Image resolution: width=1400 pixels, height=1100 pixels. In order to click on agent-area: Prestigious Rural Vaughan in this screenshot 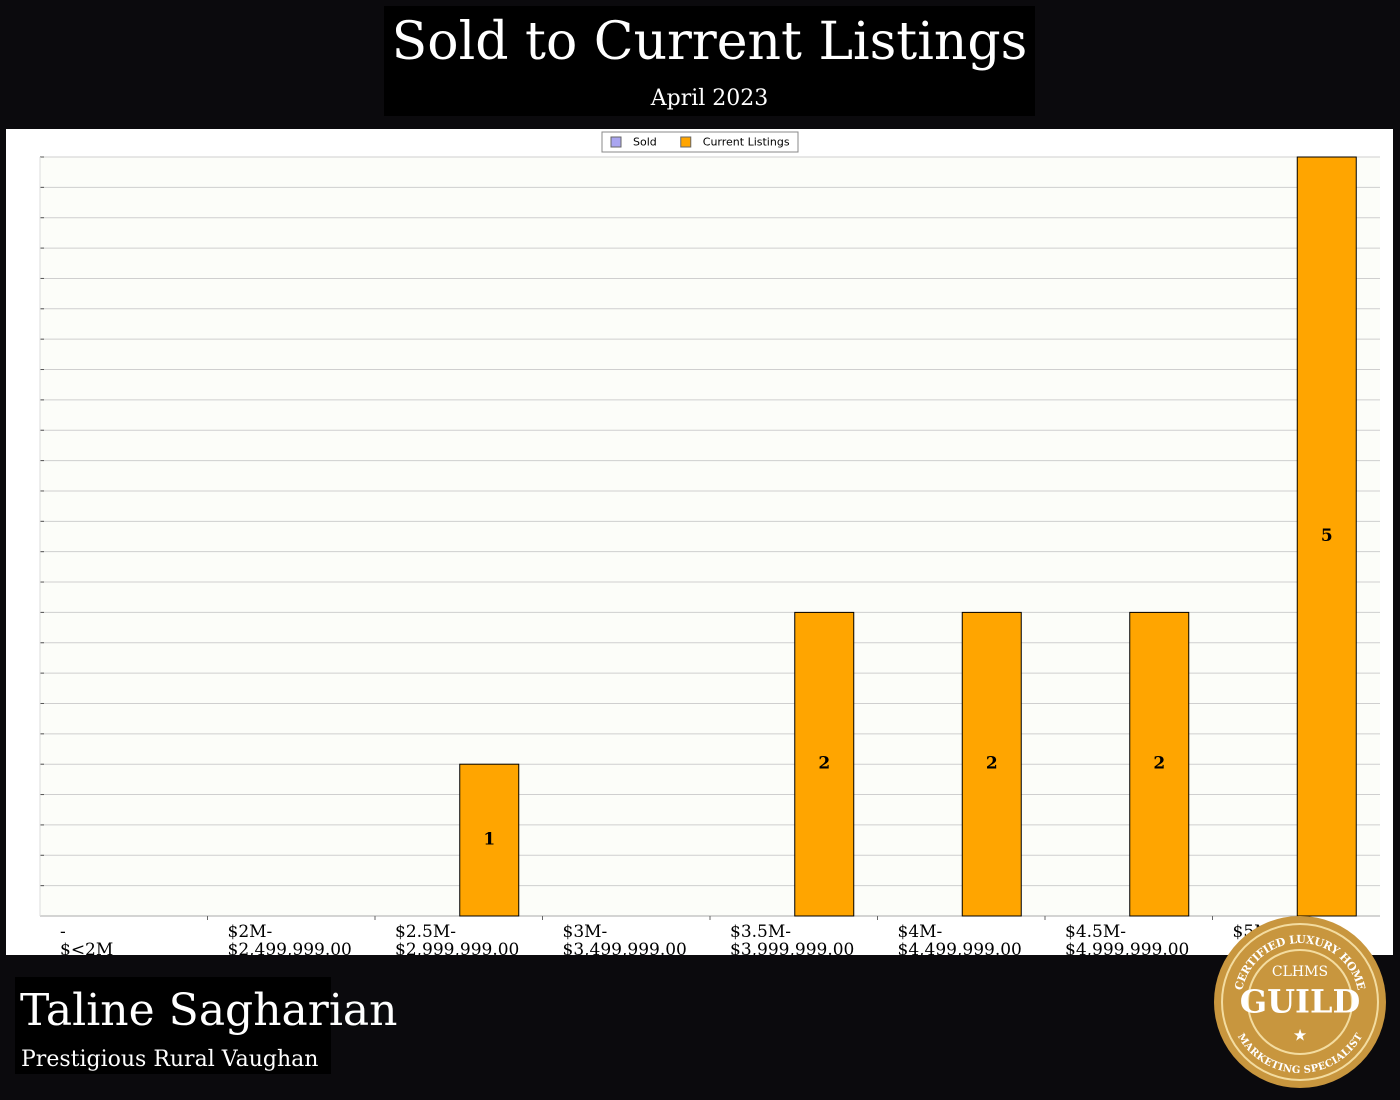, I will do `click(170, 1059)`.